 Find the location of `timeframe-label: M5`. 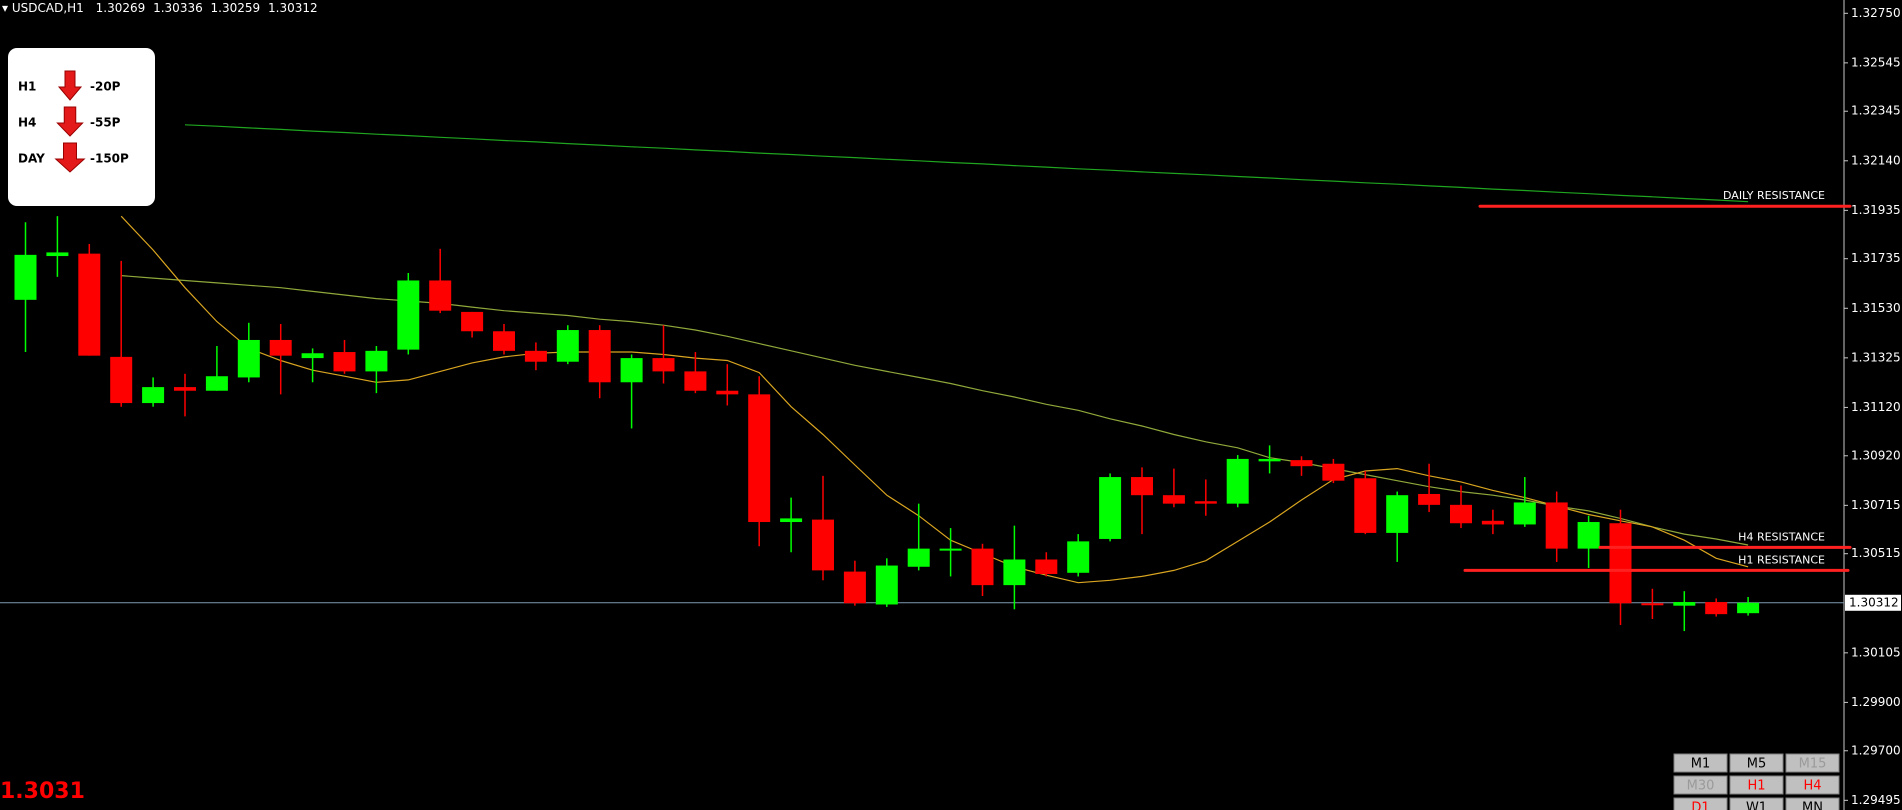

timeframe-label: M5 is located at coordinates (1757, 764).